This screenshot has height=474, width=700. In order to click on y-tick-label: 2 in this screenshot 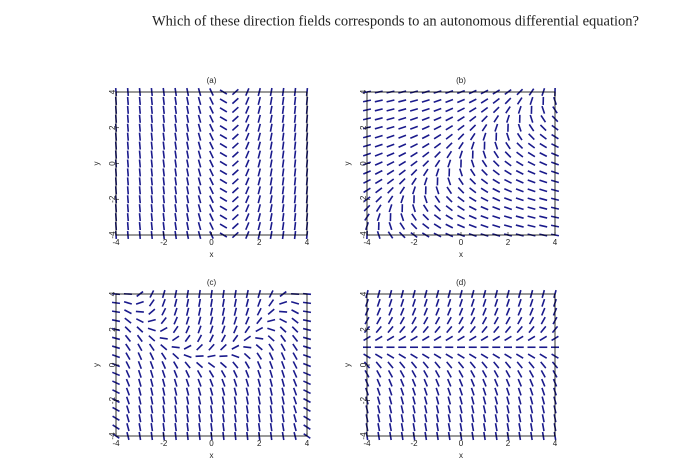, I will do `click(363, 127)`.